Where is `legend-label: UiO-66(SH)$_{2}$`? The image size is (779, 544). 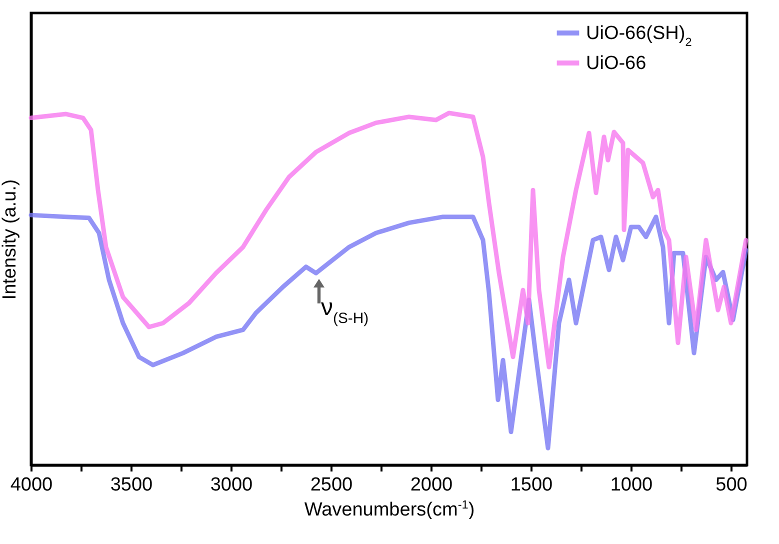 legend-label: UiO-66(SH)$_{2}$ is located at coordinates (639, 36).